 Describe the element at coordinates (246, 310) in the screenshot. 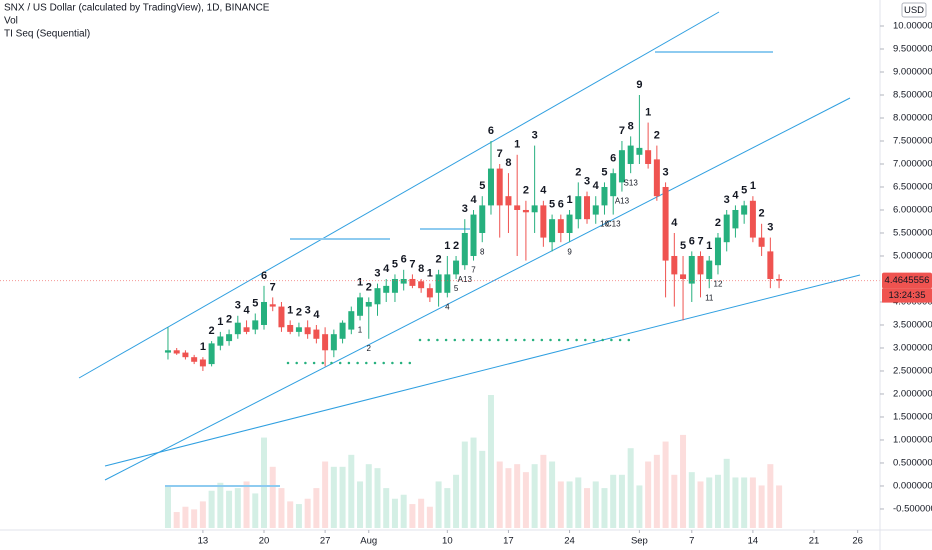

I see `td-up-count: 4` at that location.